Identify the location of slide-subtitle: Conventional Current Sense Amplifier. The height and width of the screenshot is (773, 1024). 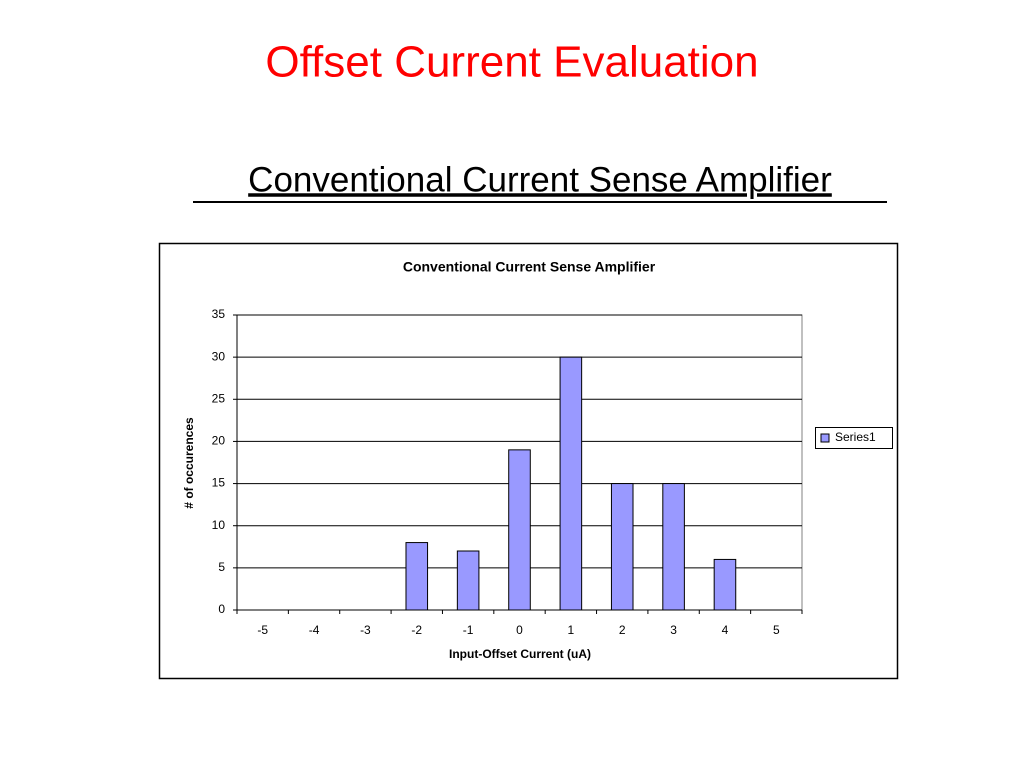
(540, 179).